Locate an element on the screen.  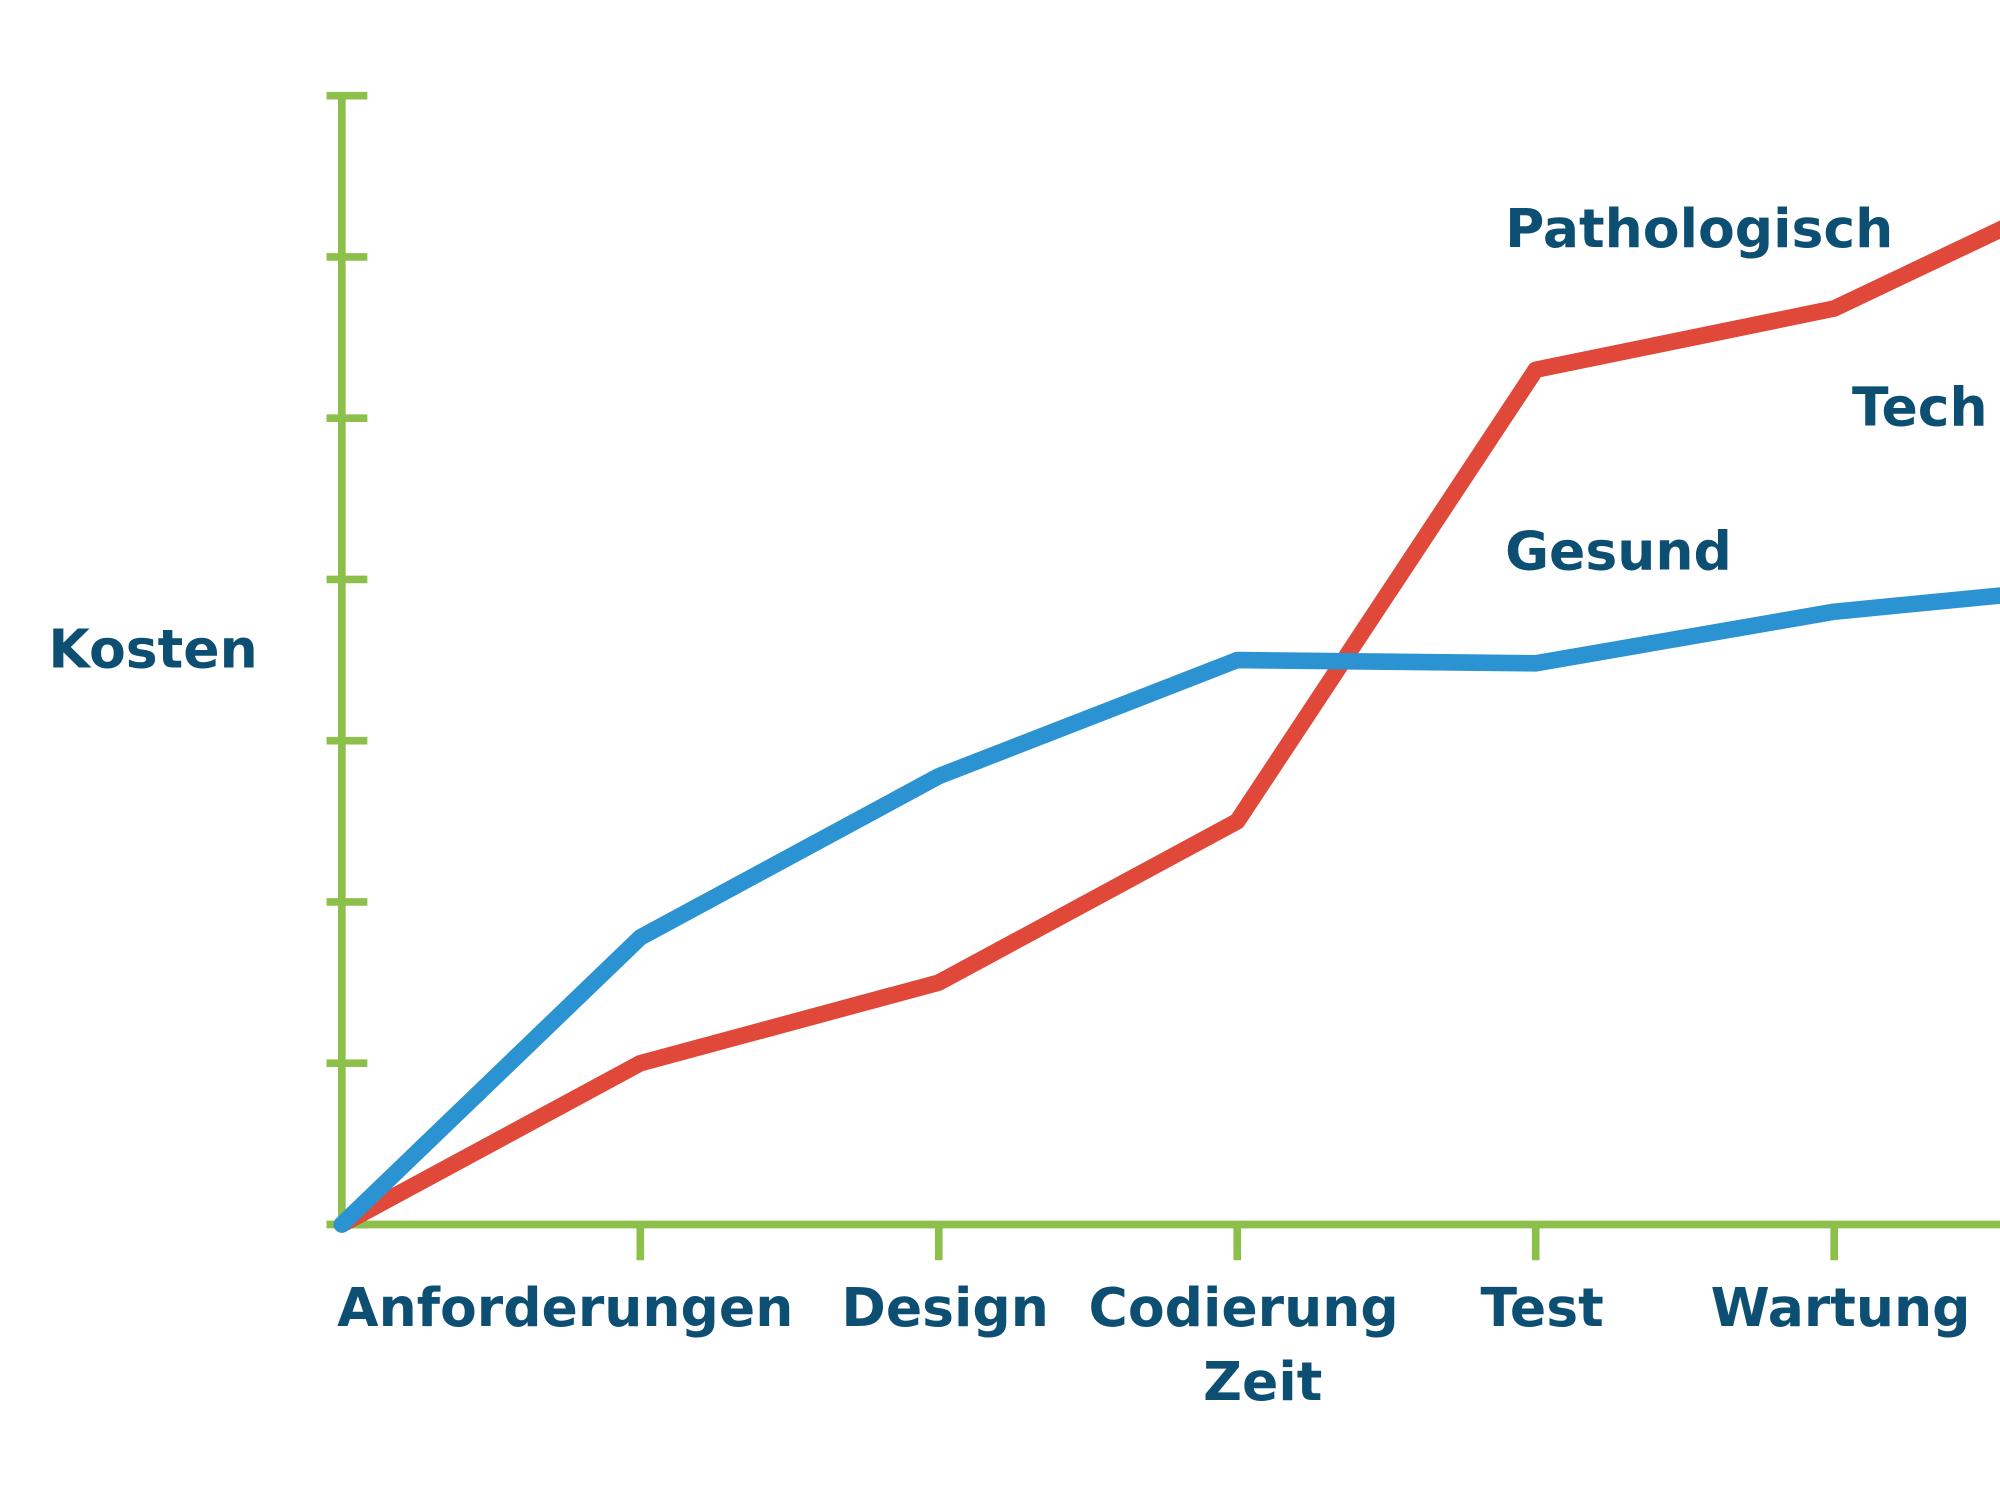
x-tick-label: Anforderungen is located at coordinates (565, 1307).